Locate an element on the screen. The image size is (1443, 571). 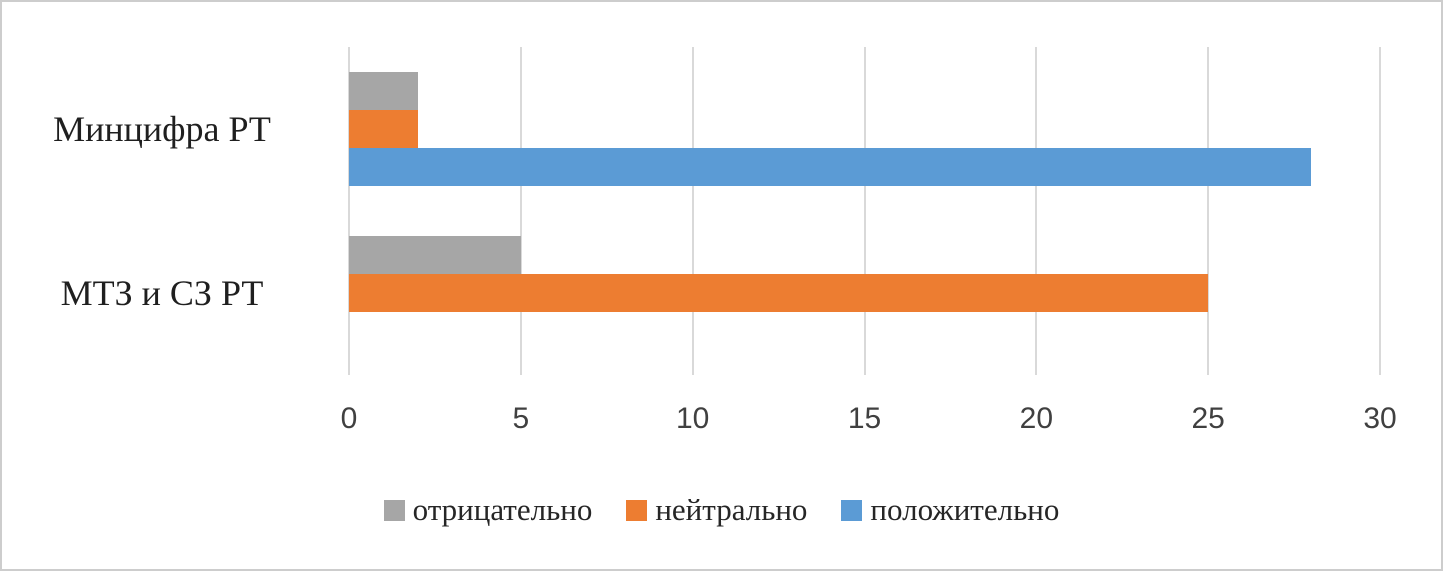
x-tick-label: 20 is located at coordinates (1036, 418).